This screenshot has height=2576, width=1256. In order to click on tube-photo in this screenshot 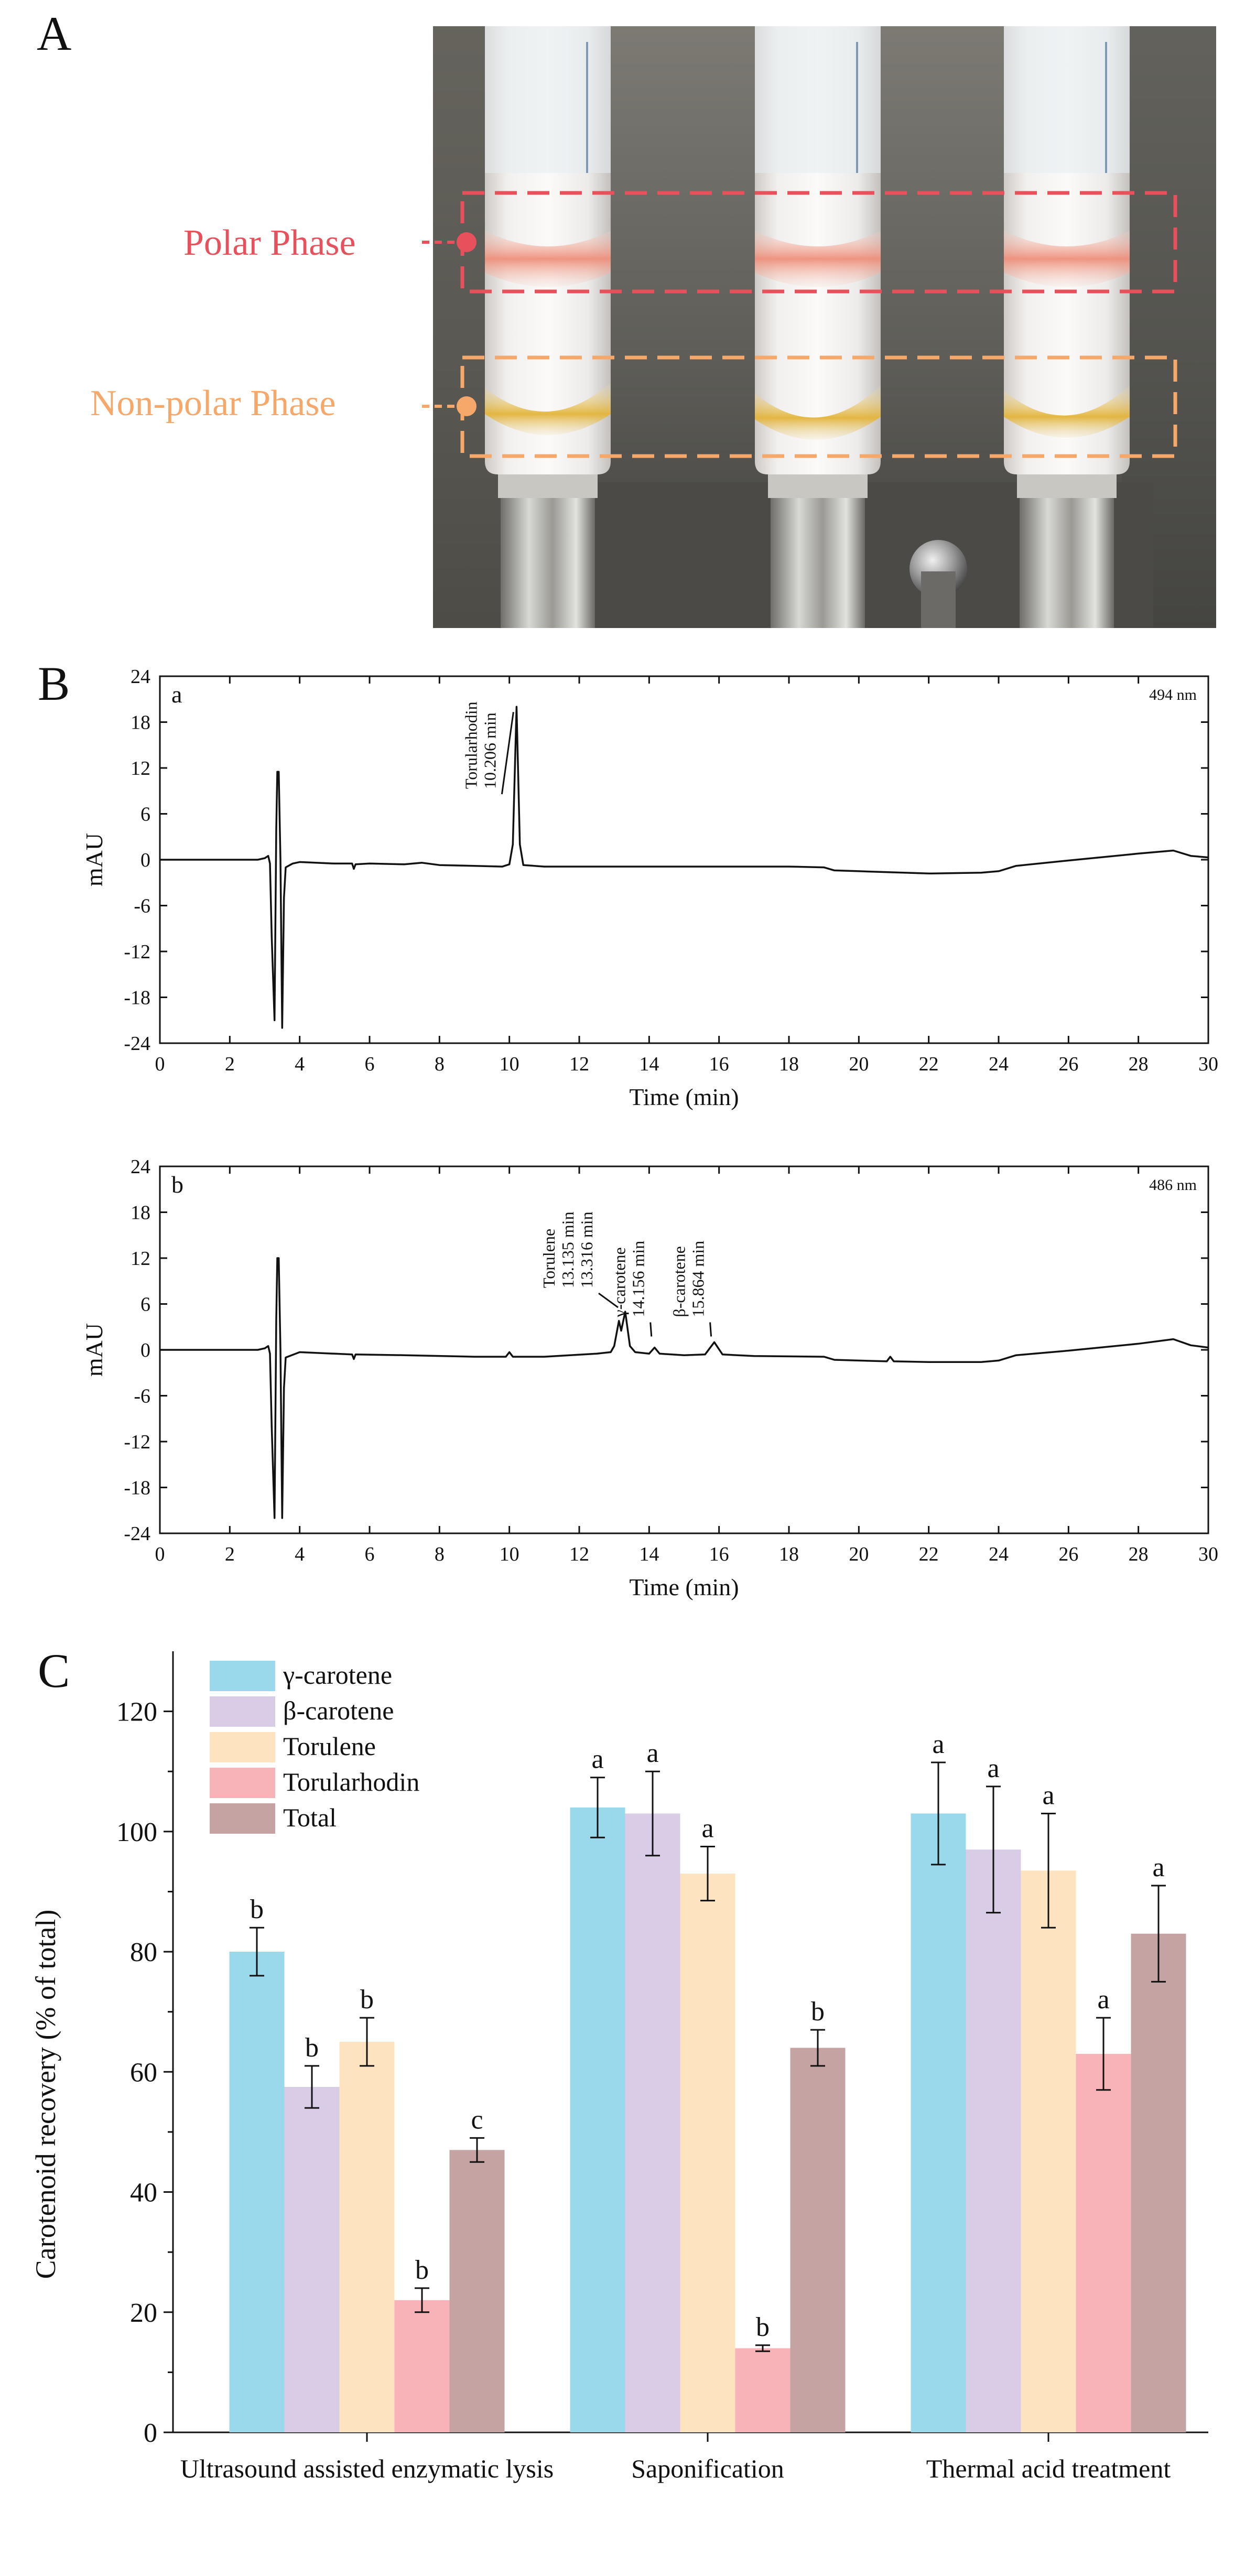, I will do `click(824, 327)`.